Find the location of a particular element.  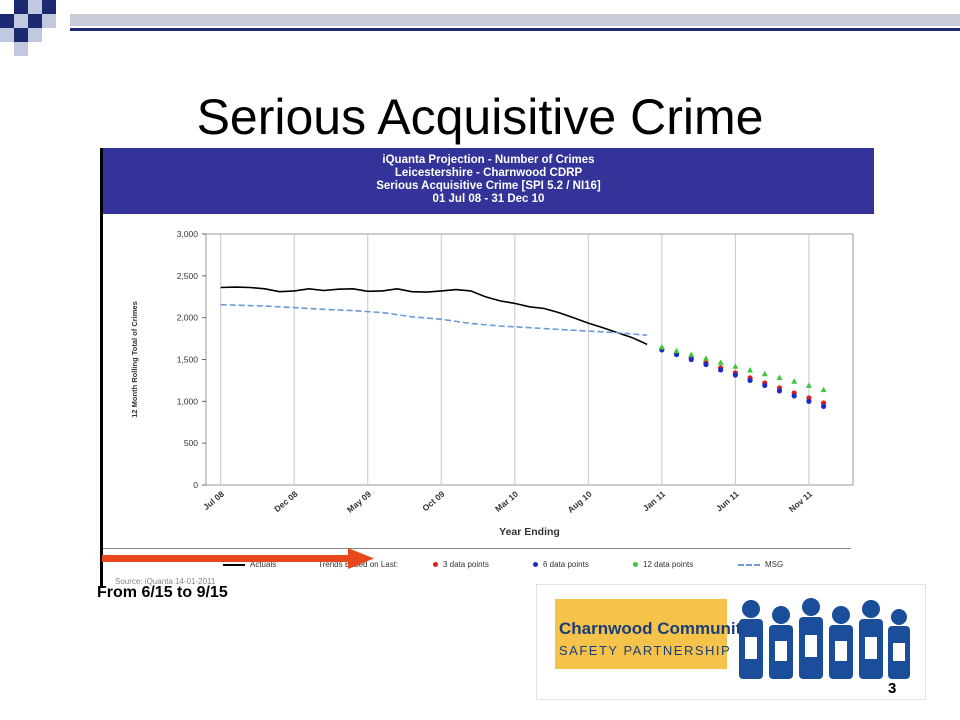

legend-3pts-swatch is located at coordinates (435, 564).